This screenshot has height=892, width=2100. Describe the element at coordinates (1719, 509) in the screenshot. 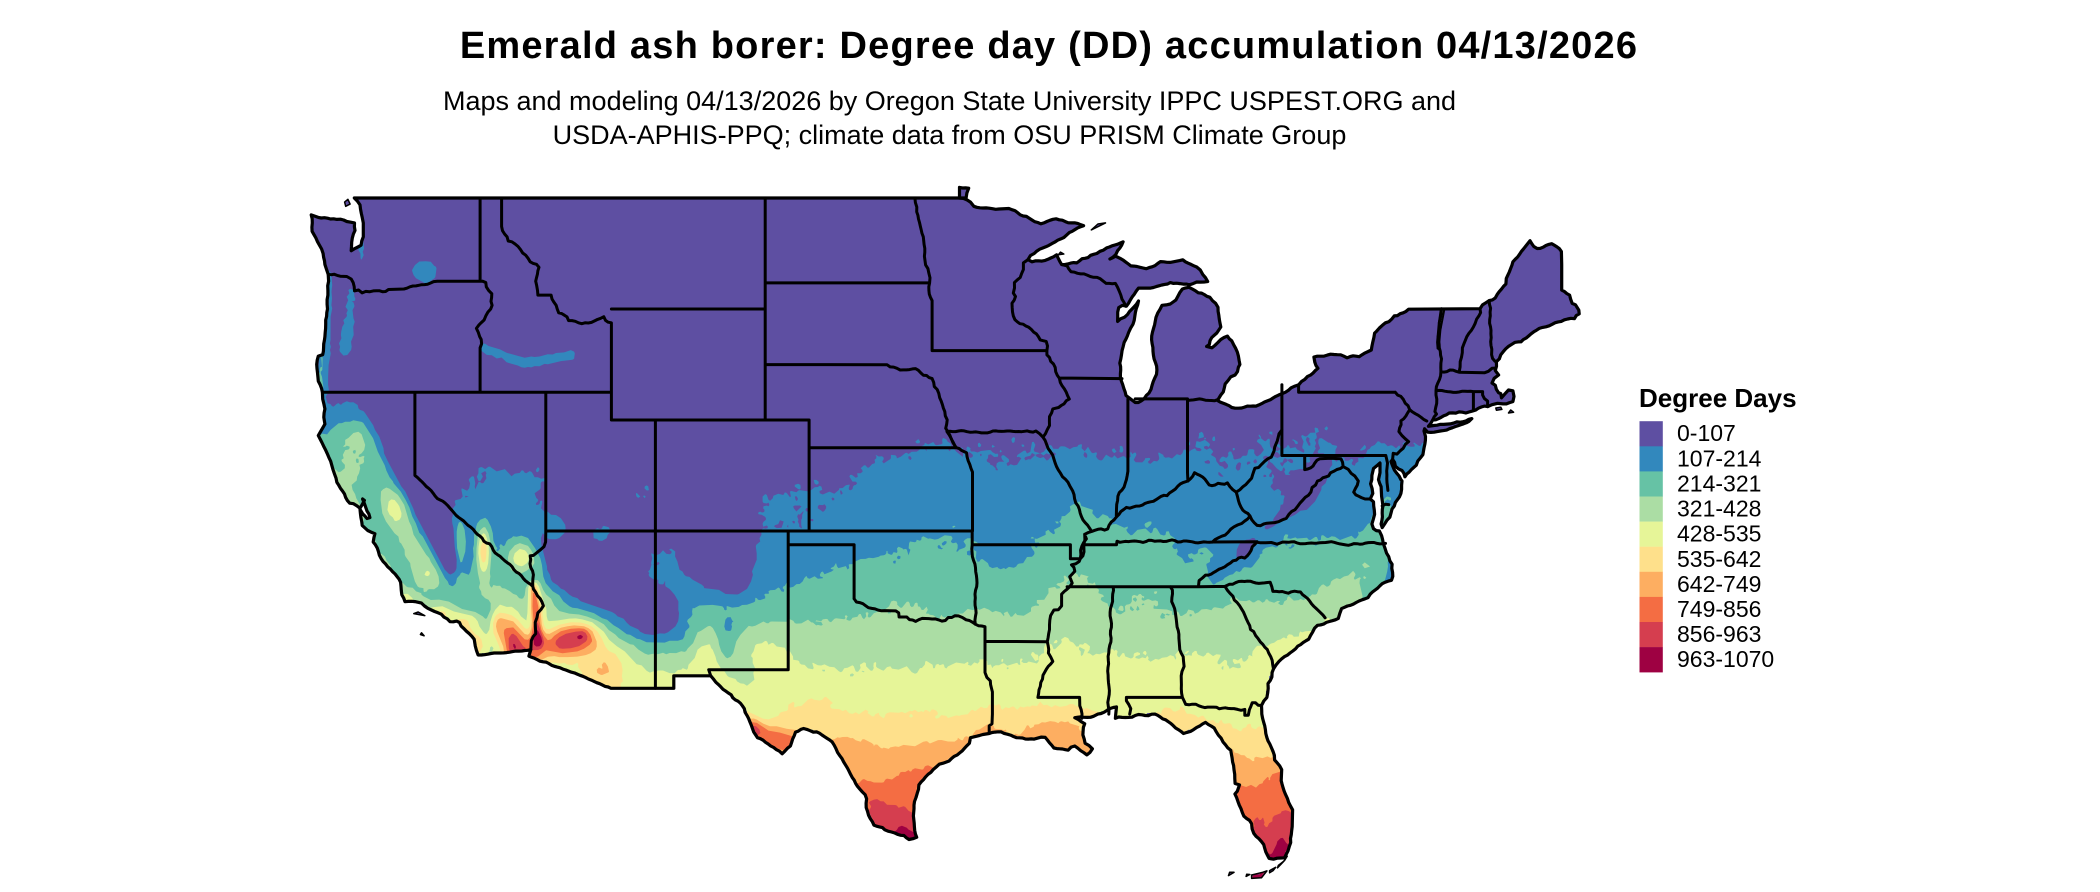

I see `svg-text: 321-428` at that location.